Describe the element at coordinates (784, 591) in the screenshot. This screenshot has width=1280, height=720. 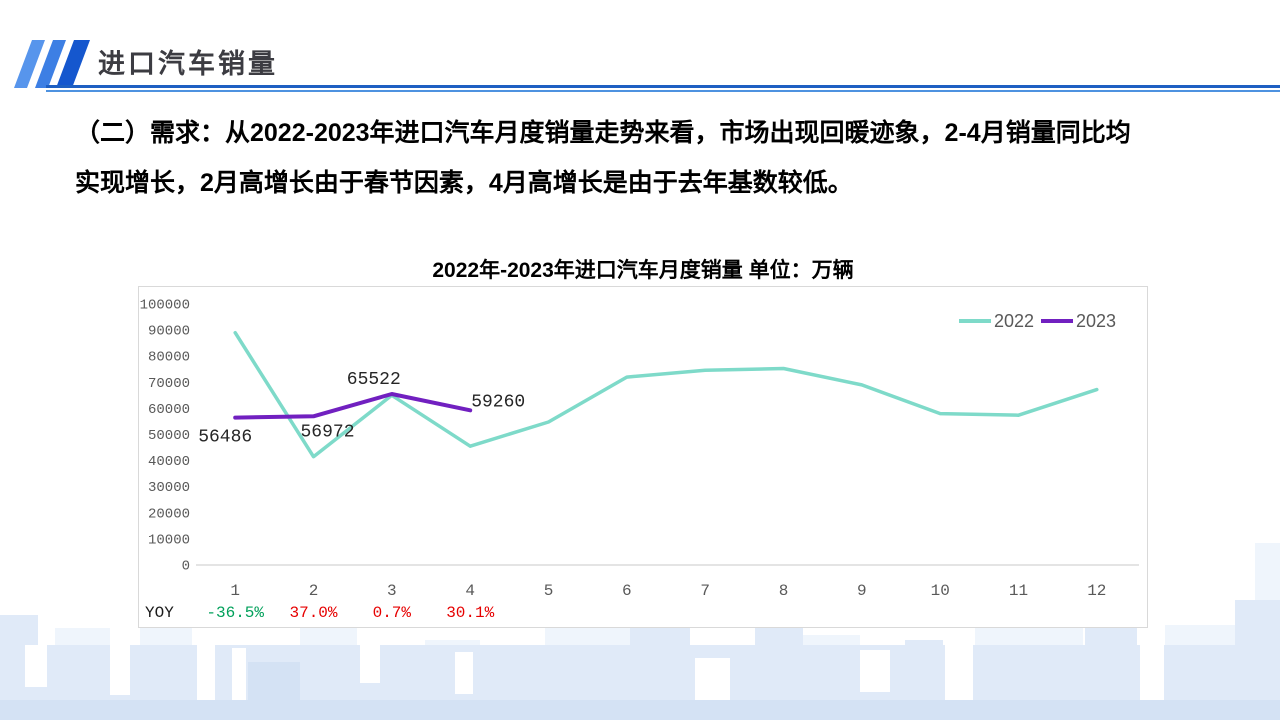
I see `svg-text: 8` at that location.